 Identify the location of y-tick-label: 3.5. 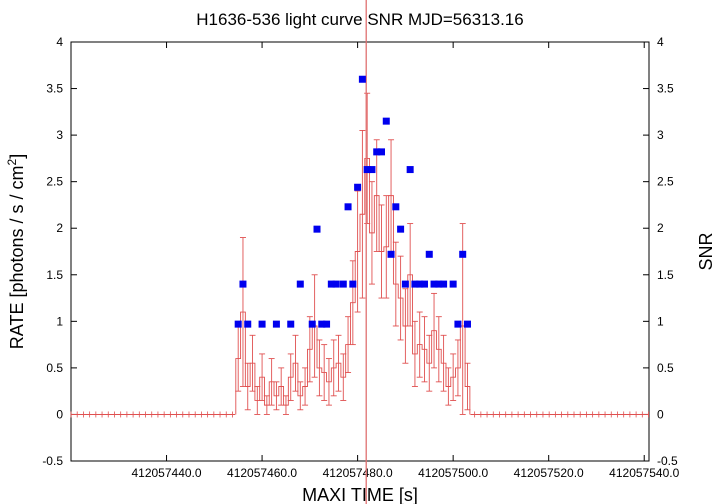
(54, 89).